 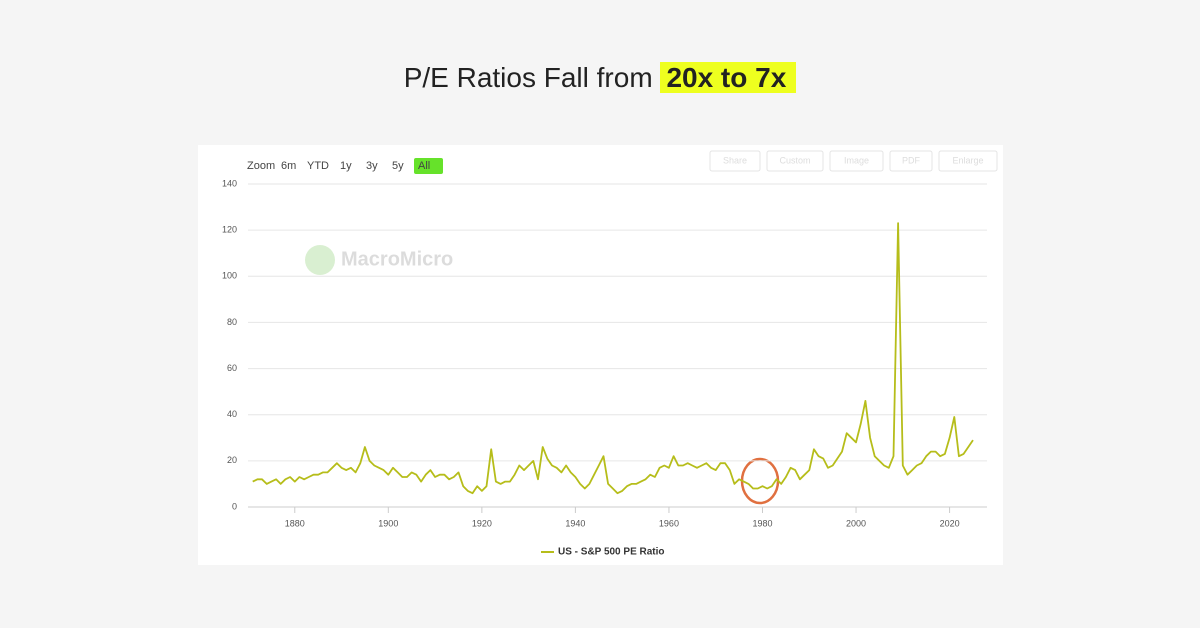 I want to click on y-tick-label: 40, so click(x=232, y=414).